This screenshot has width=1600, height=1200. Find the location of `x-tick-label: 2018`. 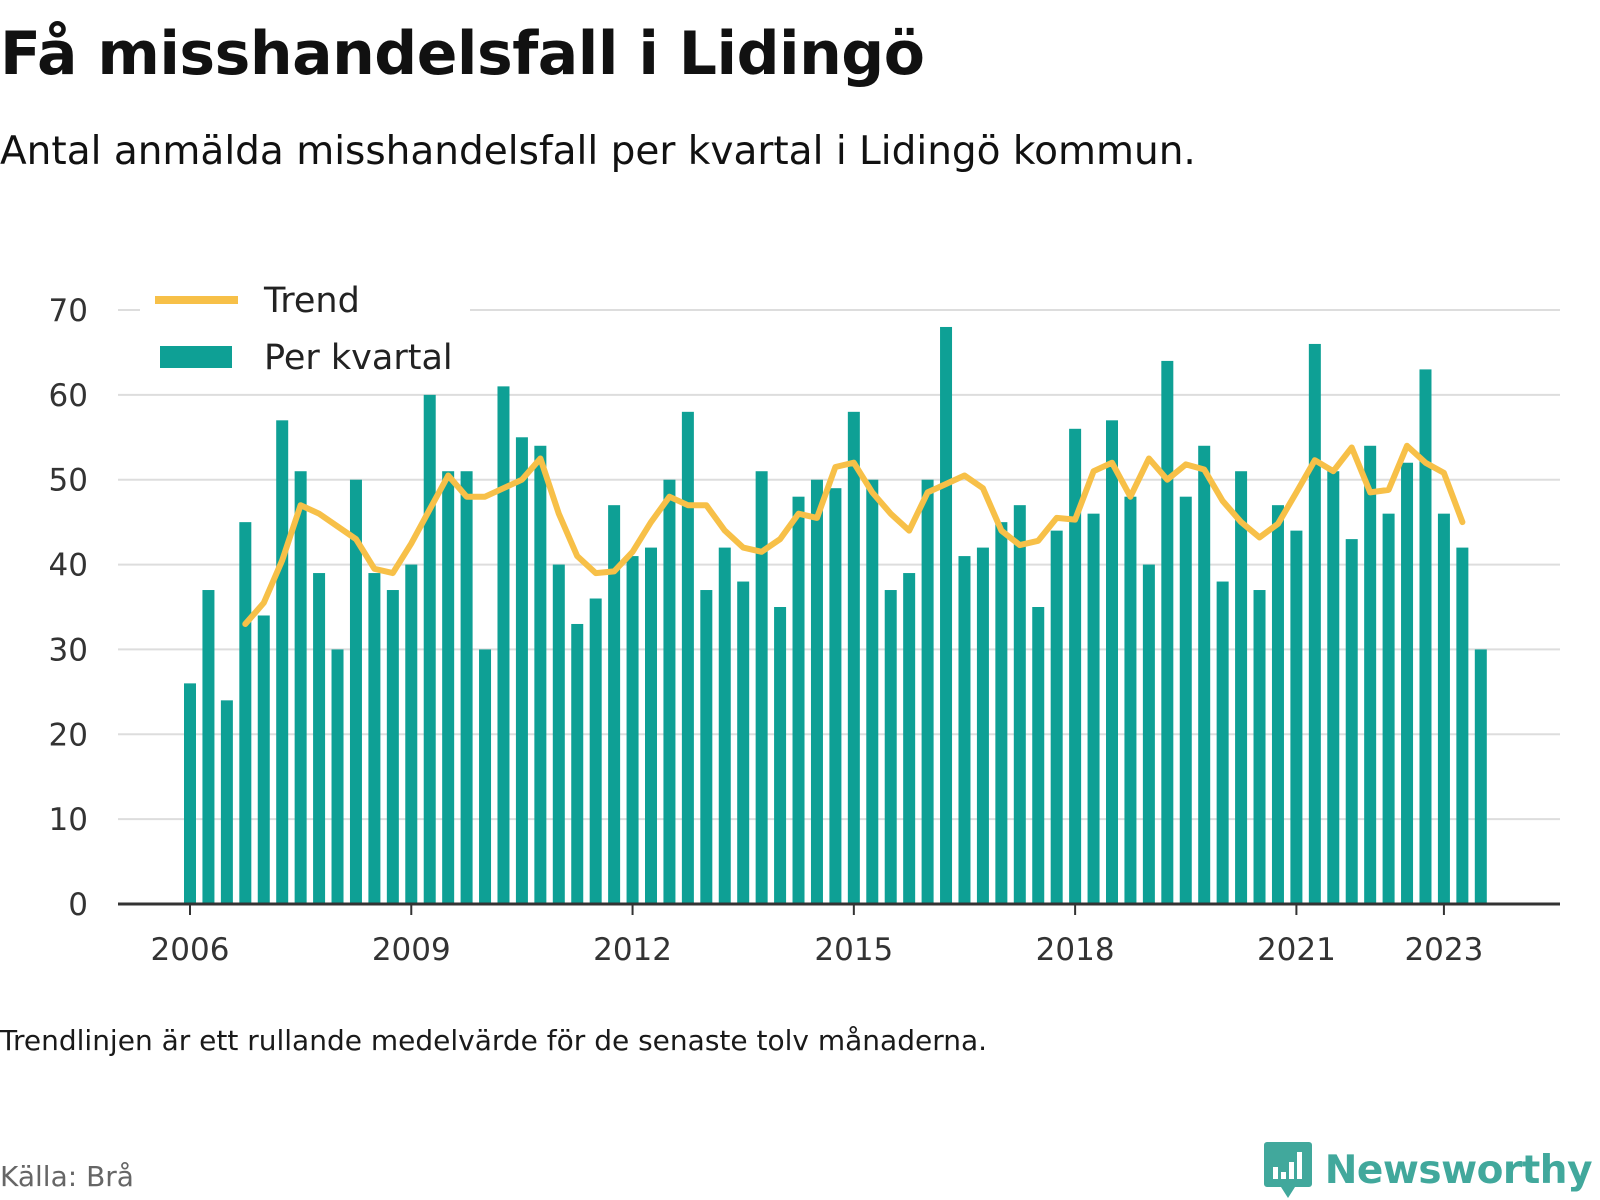

x-tick-label: 2018 is located at coordinates (1075, 950).